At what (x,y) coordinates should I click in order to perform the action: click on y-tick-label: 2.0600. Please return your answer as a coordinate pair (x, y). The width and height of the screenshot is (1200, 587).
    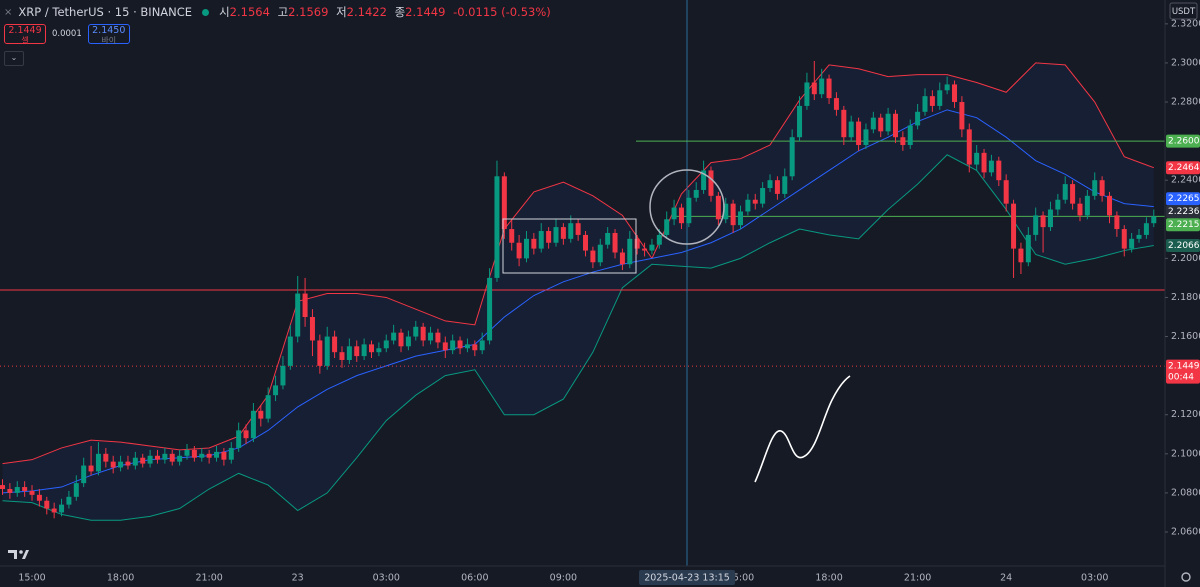
    Looking at the image, I should click on (1185, 531).